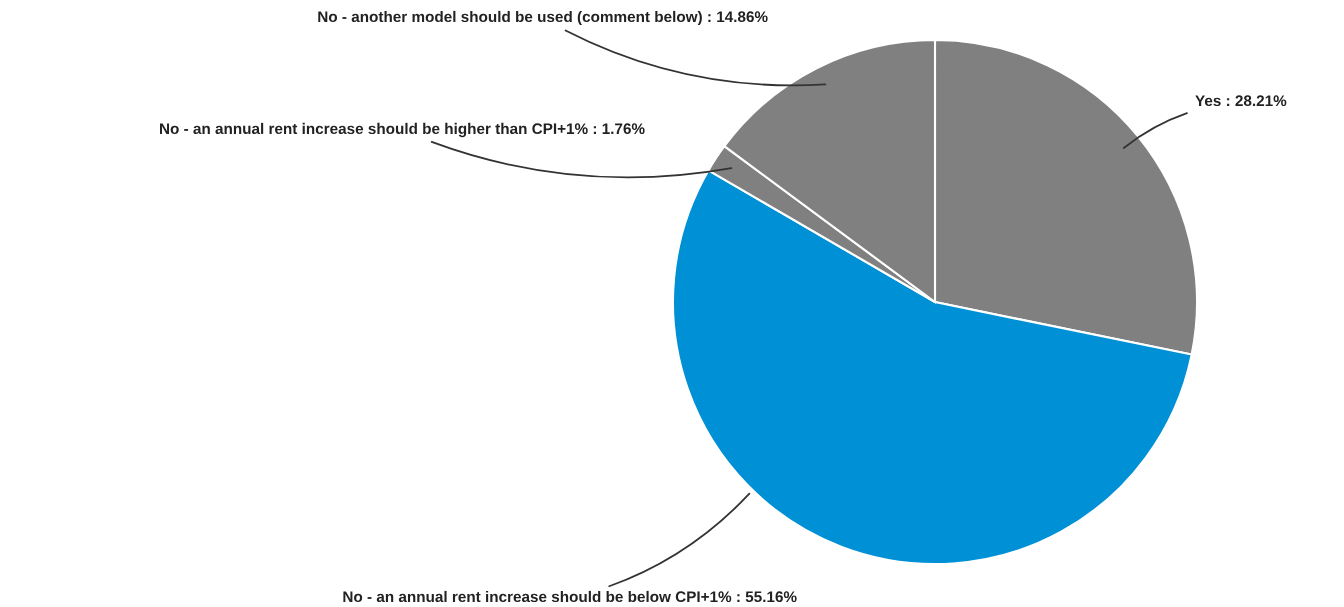 This screenshot has width=1344, height=607. Describe the element at coordinates (570, 596) in the screenshot. I see `slice-label: No - an annual rent increase should be below CPI+1% : 55.16%` at that location.